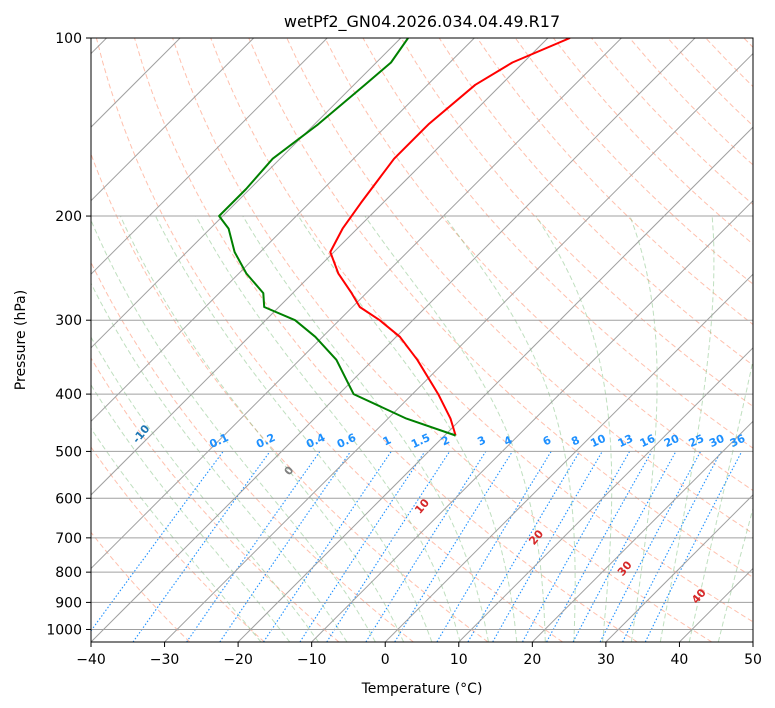  I want to click on y-tick-label: 500, so click(68, 452).